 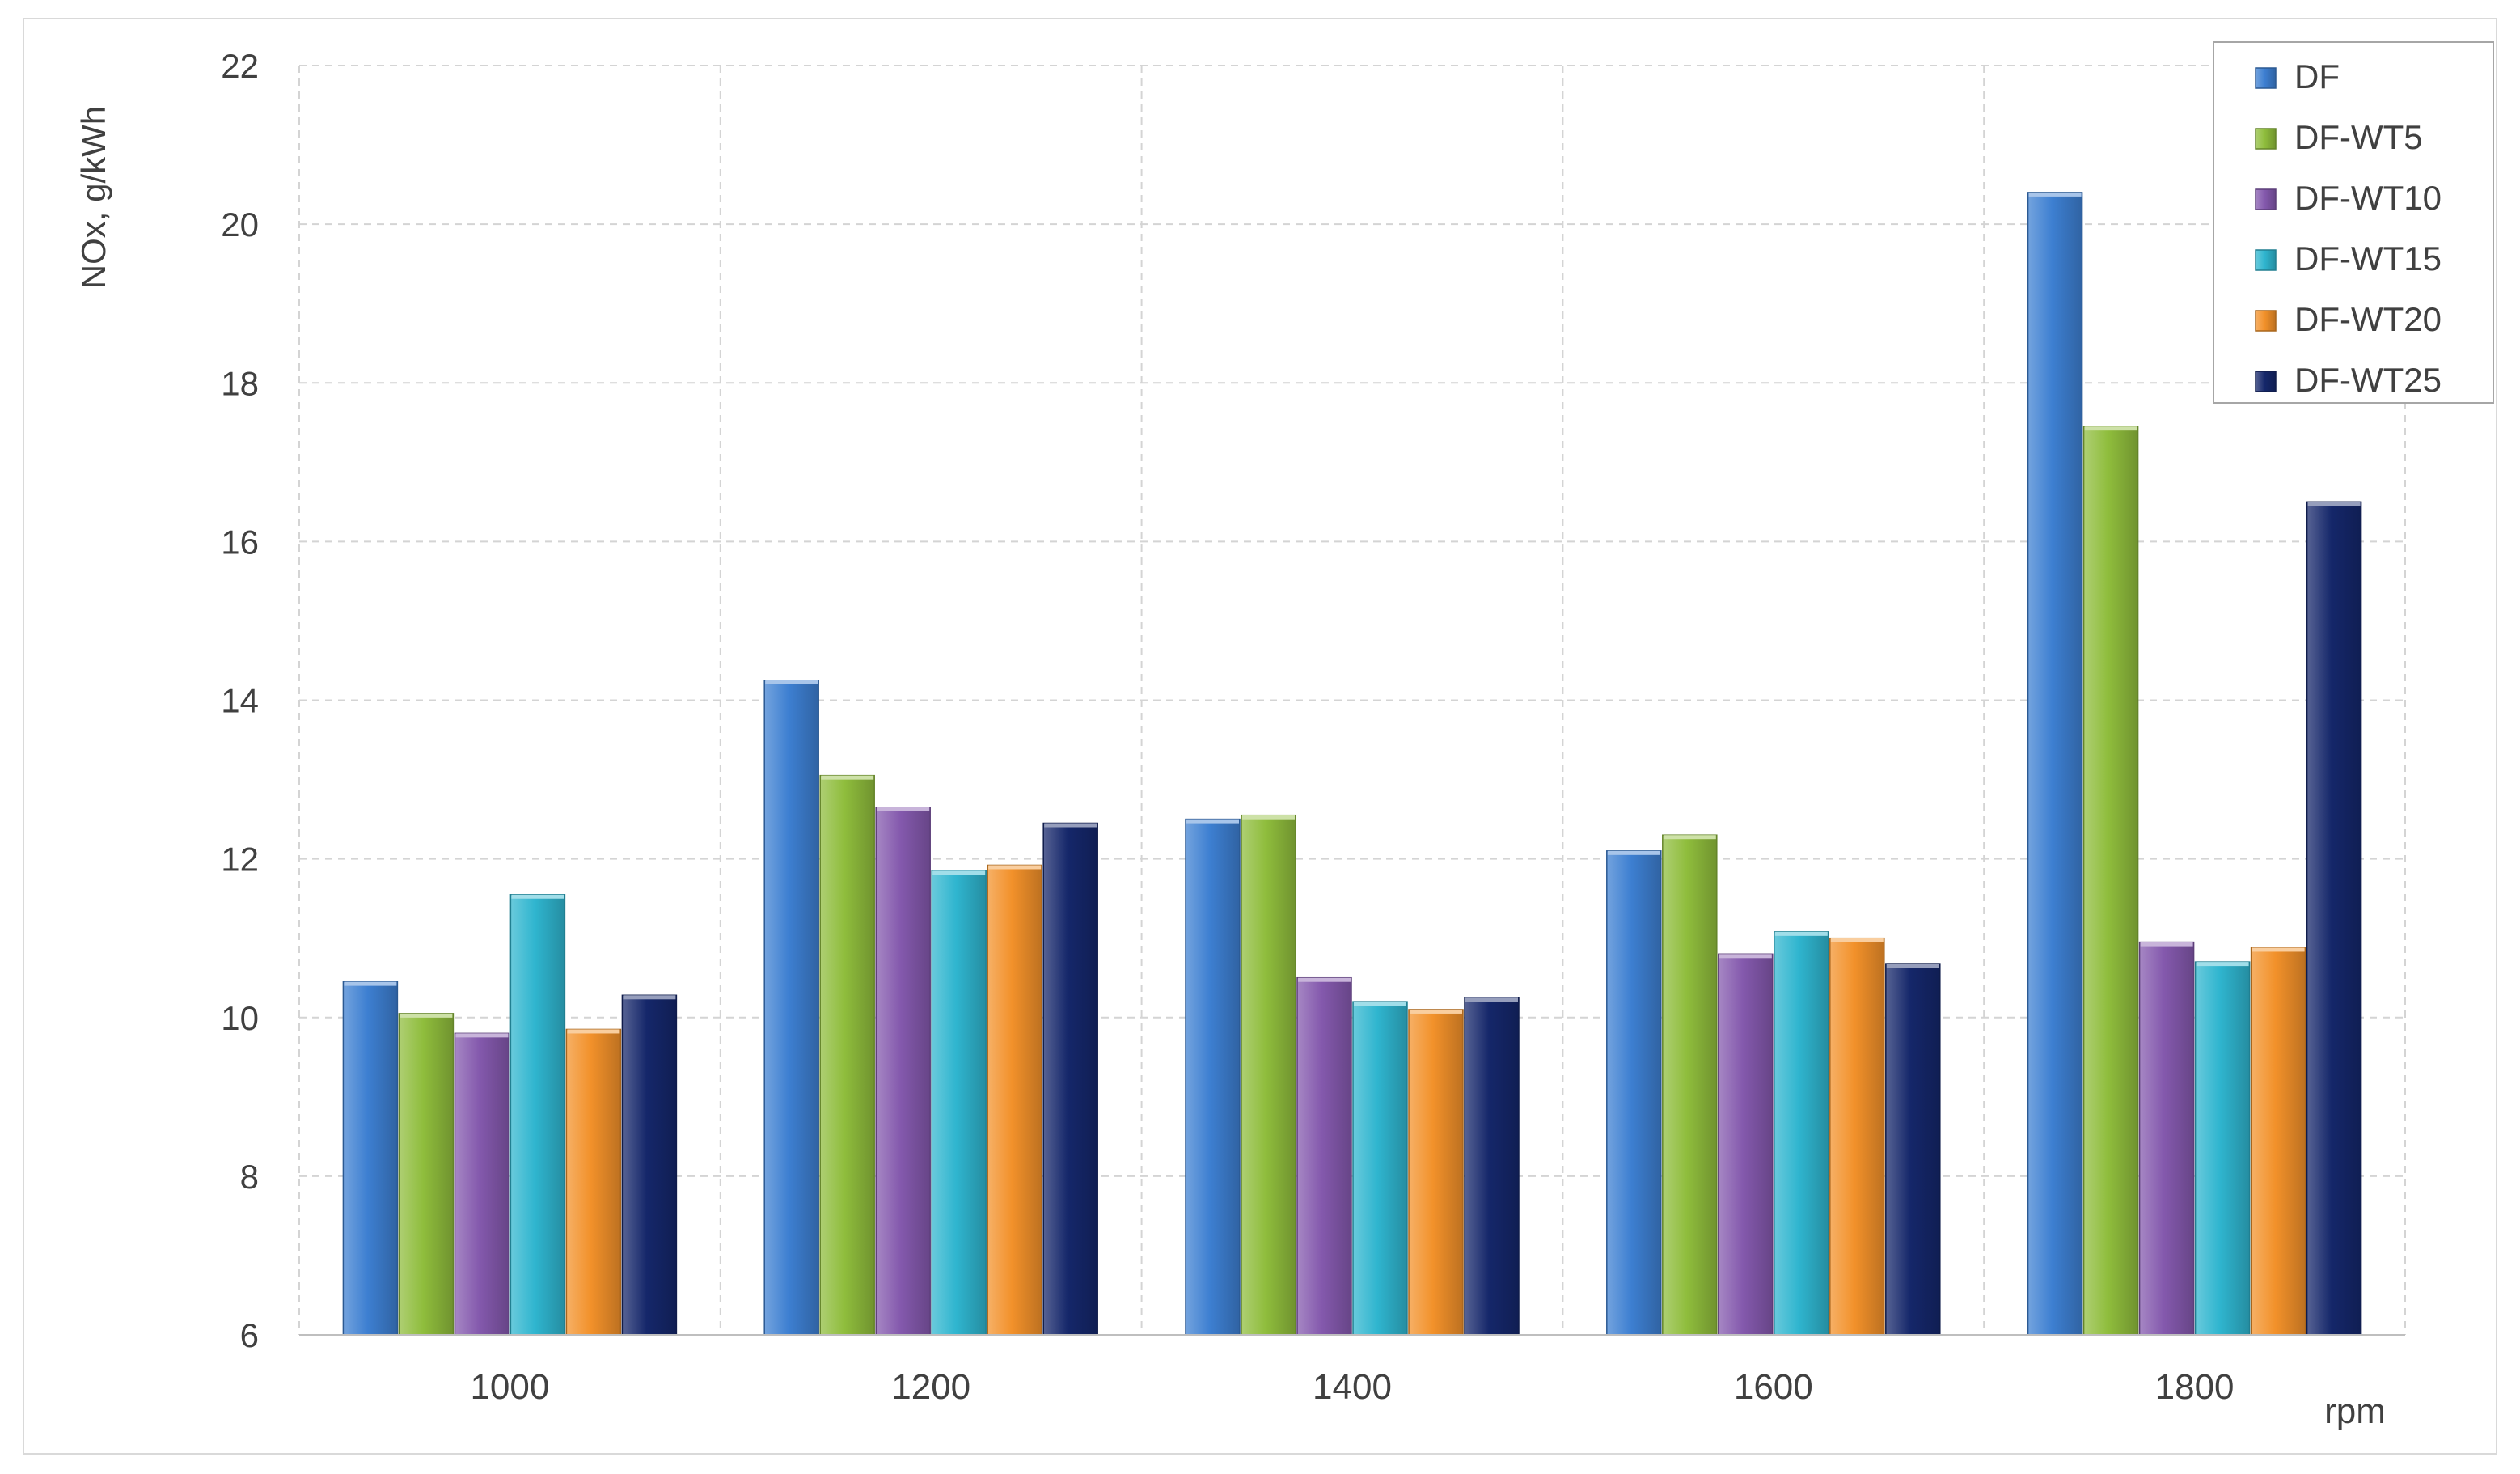 I want to click on y-tick-label: 6, so click(x=249, y=1335).